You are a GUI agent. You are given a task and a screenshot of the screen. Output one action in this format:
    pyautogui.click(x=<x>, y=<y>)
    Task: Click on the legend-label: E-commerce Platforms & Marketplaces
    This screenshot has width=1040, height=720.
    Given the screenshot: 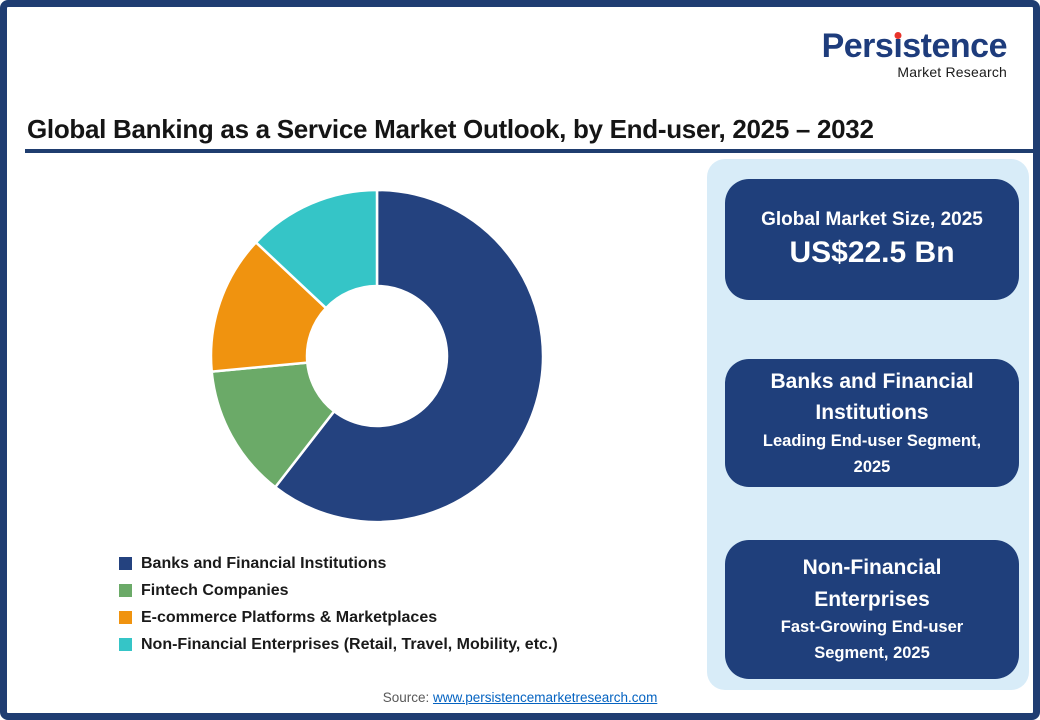 What is the action you would take?
    pyautogui.click(x=289, y=617)
    